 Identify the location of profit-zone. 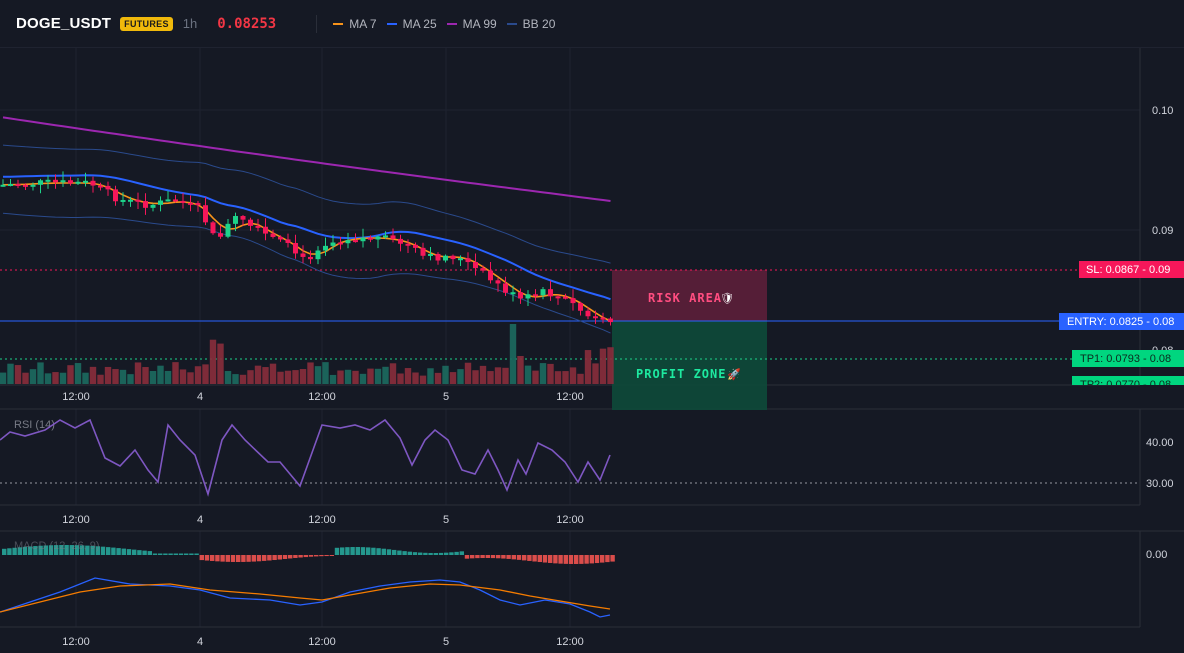
(689, 365).